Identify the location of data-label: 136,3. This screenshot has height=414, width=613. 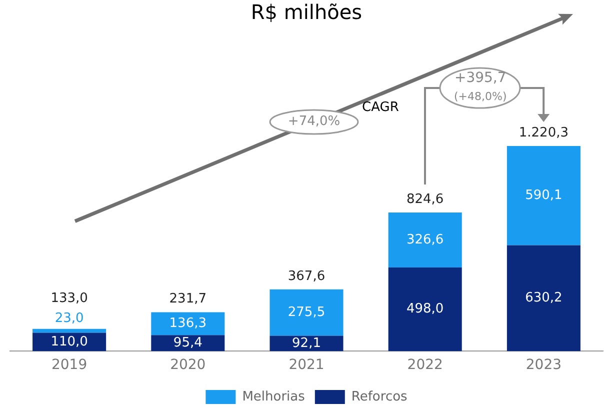
(188, 324).